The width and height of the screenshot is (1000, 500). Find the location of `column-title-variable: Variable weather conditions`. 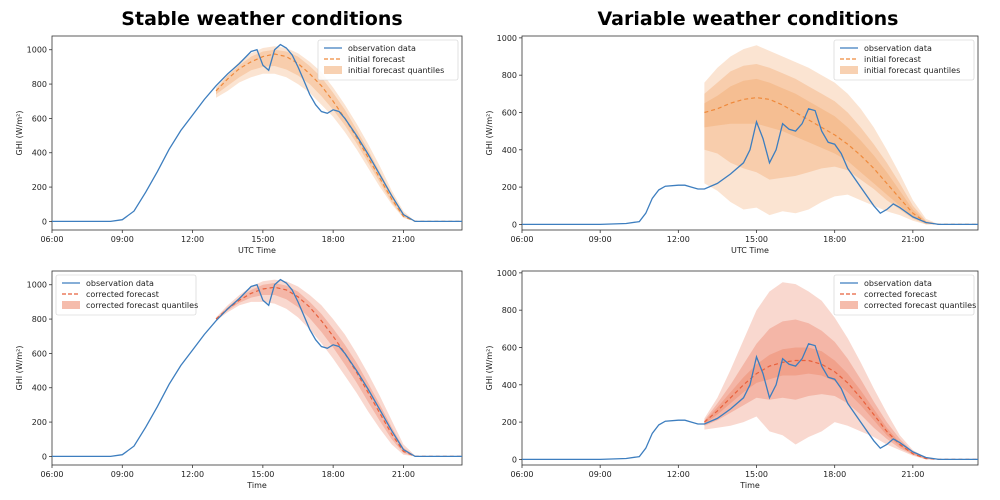

column-title-variable: Variable weather conditions is located at coordinates (748, 19).